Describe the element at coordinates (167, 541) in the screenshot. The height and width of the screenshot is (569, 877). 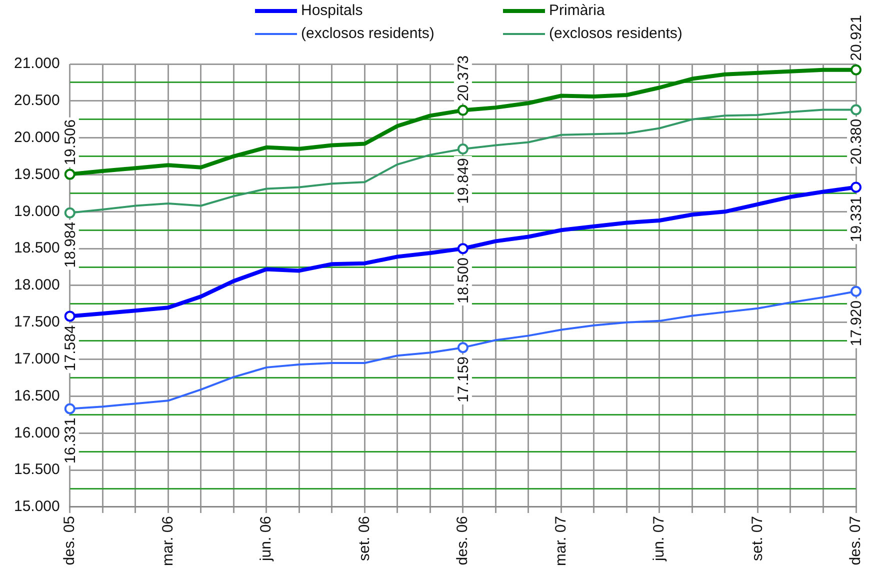
I see `x-tick-label: mar. 06` at that location.